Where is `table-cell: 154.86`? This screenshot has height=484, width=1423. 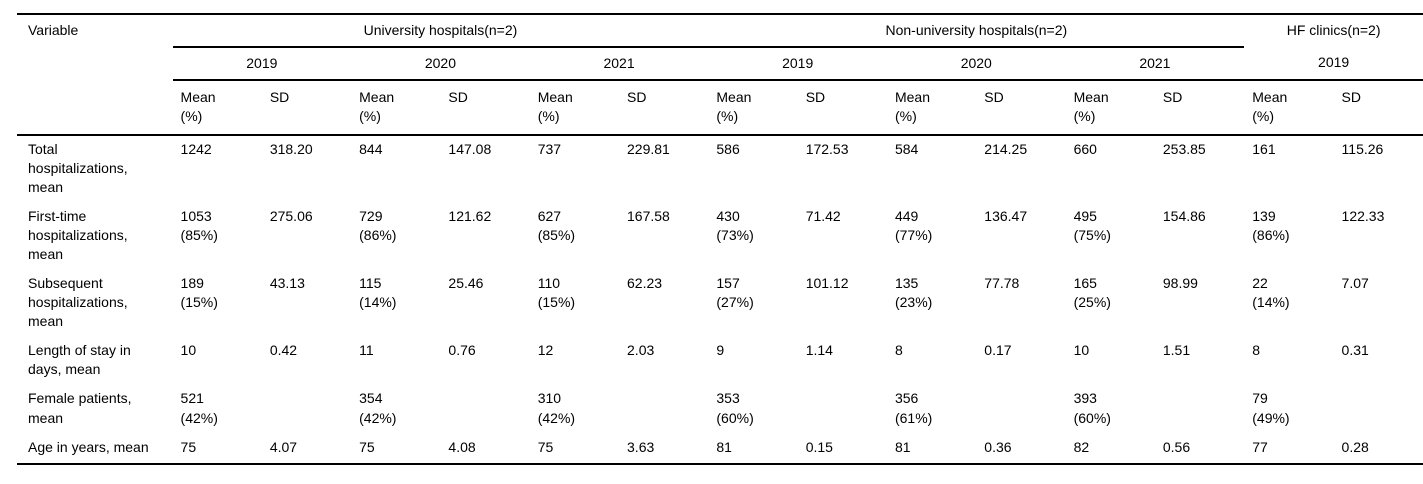
table-cell: 154.86 is located at coordinates (1184, 216).